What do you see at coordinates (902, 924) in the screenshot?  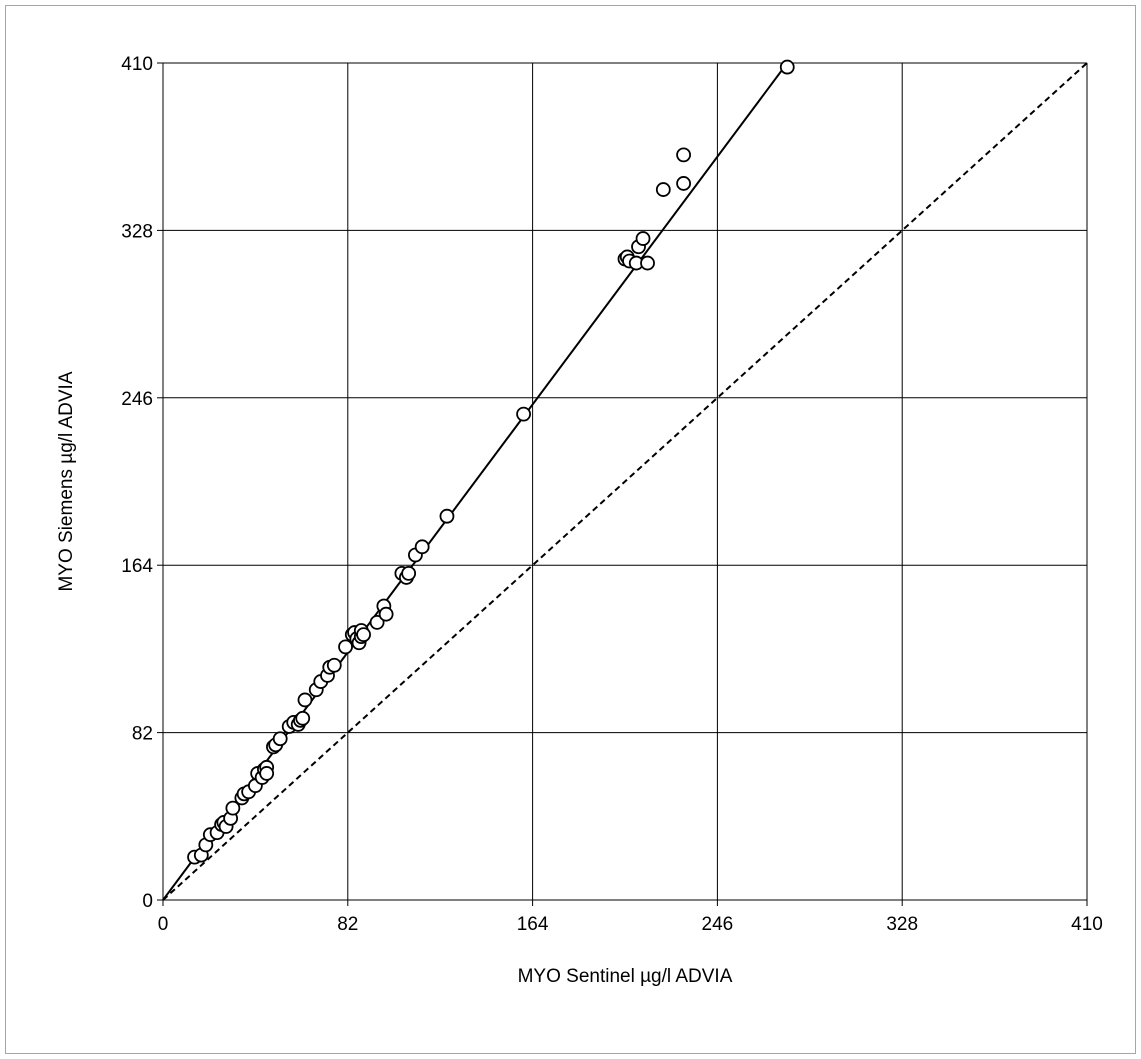 I see `x-tick-label: 328` at bounding box center [902, 924].